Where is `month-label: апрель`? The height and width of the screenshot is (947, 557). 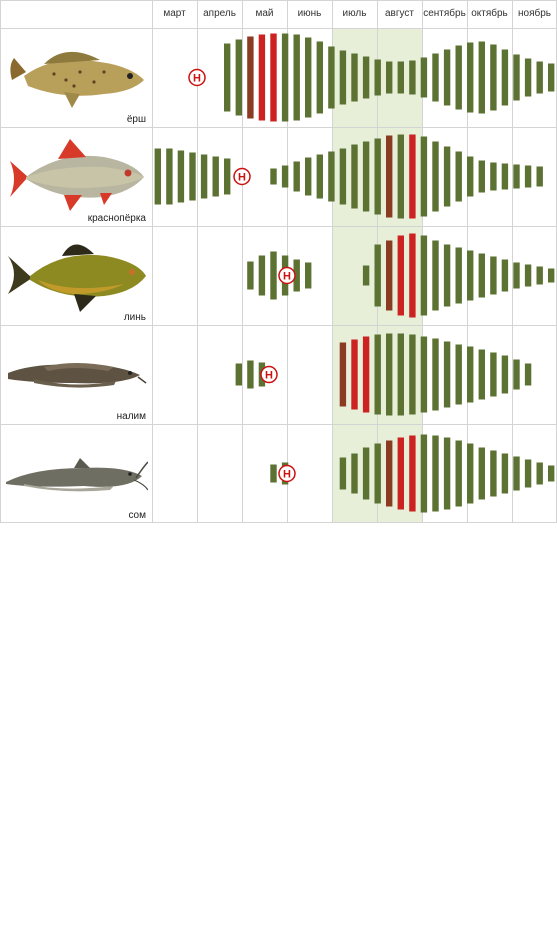
month-label: апрель is located at coordinates (219, 13).